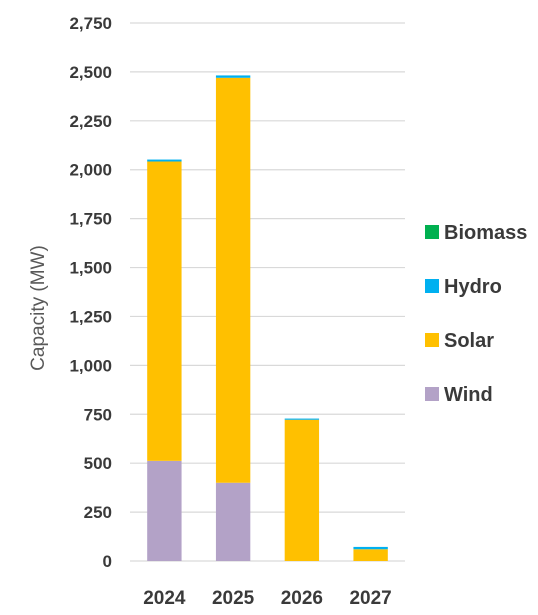 The image size is (538, 615). I want to click on y-tick-label: 2,000, so click(90, 170).